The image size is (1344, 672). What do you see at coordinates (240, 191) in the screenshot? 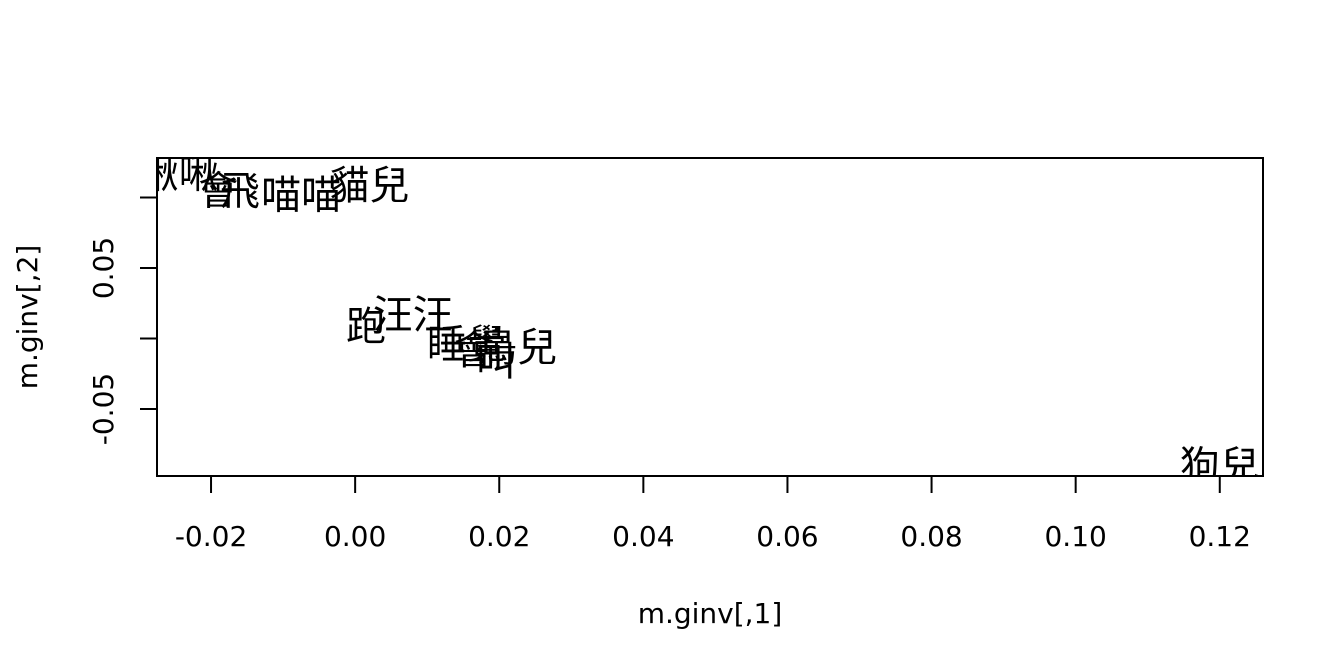
I see `point-label: 飛` at bounding box center [240, 191].